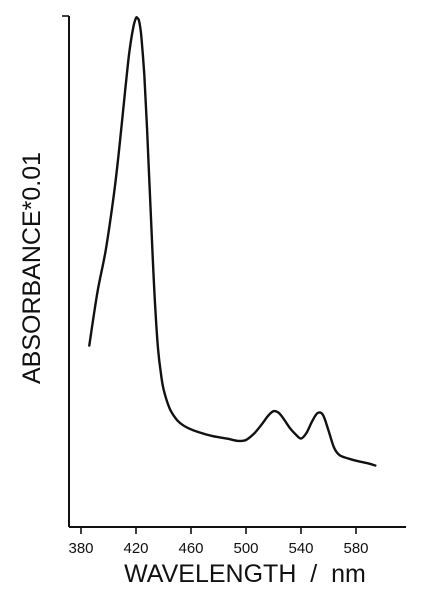  What do you see at coordinates (190, 548) in the screenshot?
I see `x-tick-label-460: 460` at bounding box center [190, 548].